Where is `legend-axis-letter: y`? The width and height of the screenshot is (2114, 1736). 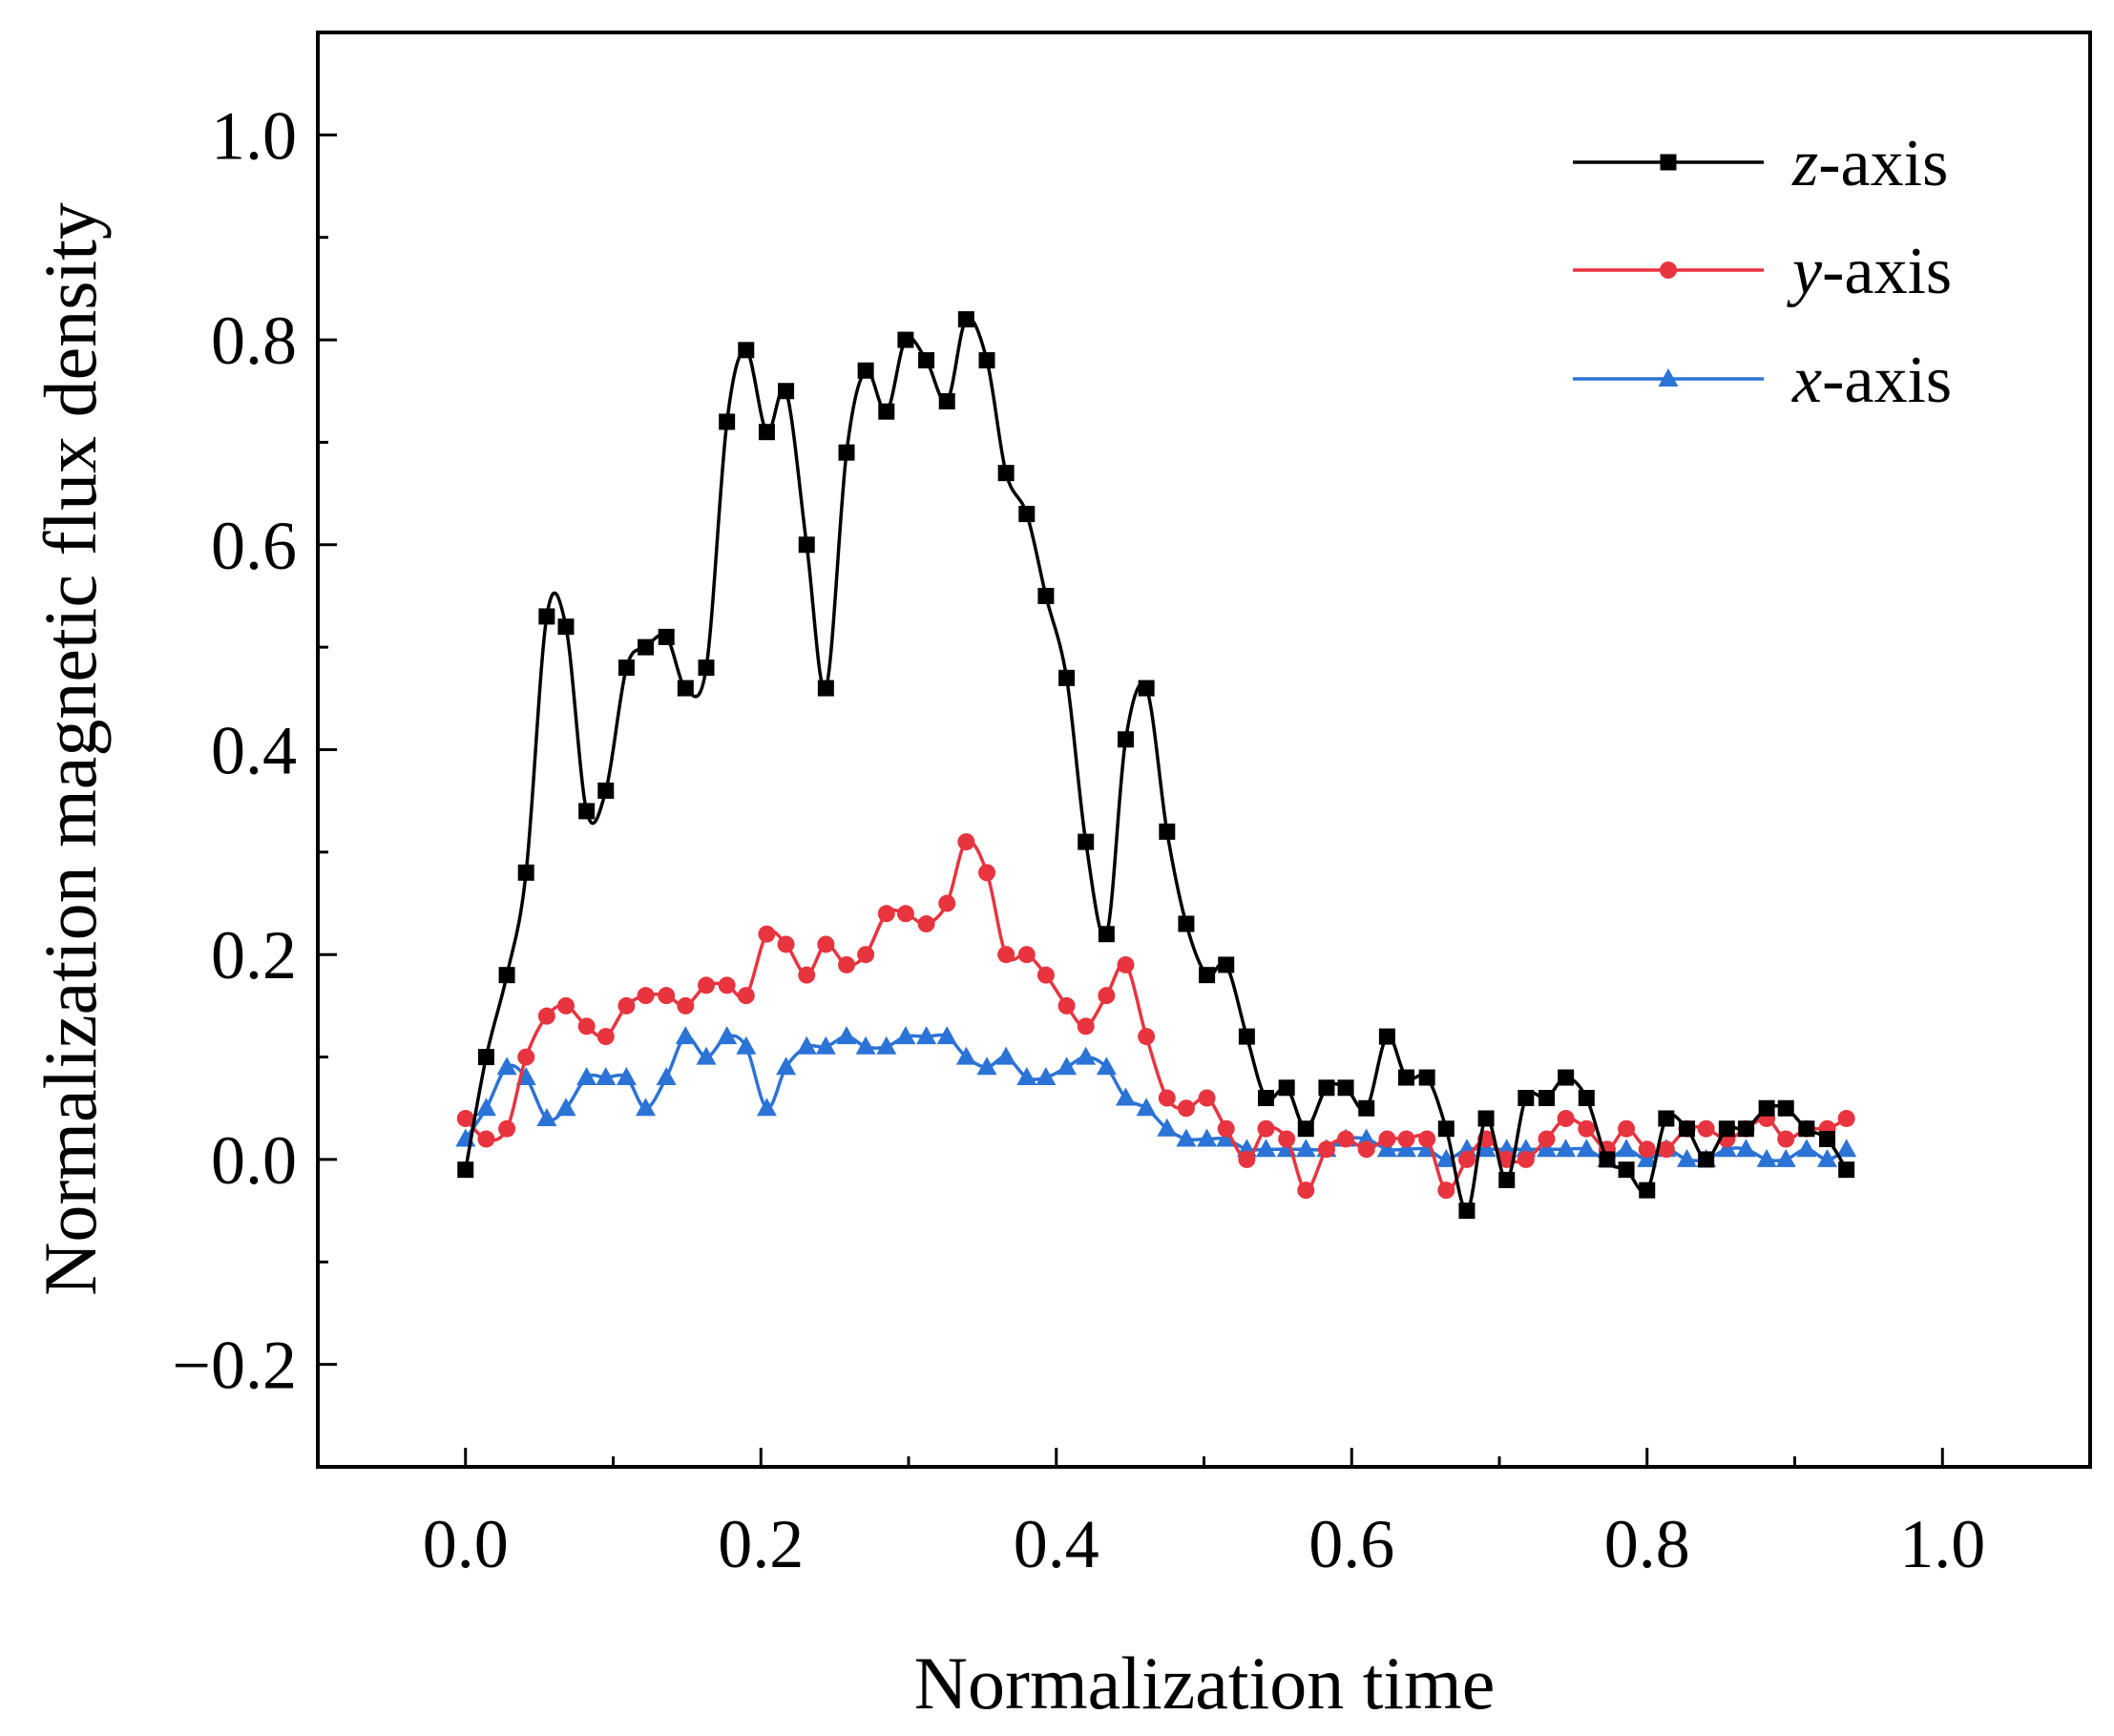
legend-axis-letter: y is located at coordinates (1805, 271).